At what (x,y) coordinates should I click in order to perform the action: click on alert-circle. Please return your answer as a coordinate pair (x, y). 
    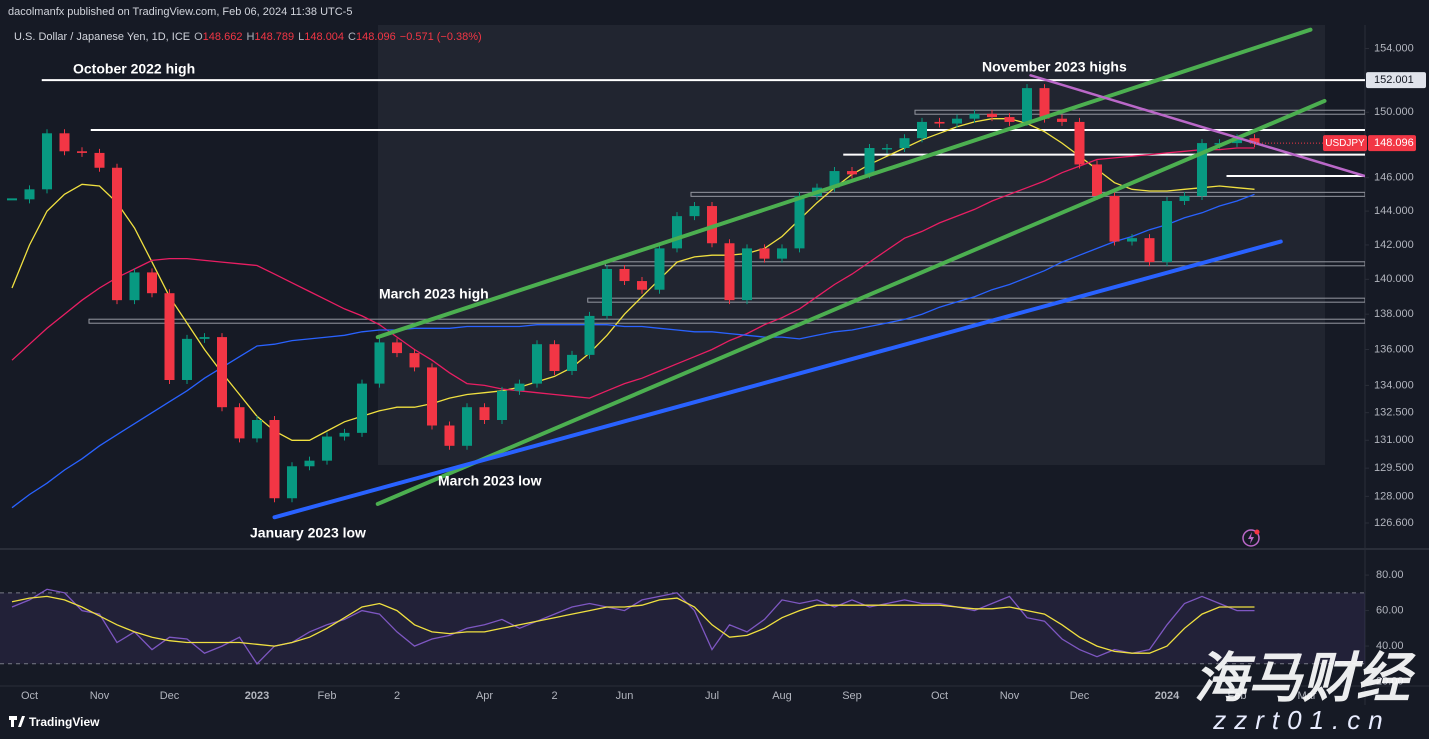
    Looking at the image, I should click on (1251, 538).